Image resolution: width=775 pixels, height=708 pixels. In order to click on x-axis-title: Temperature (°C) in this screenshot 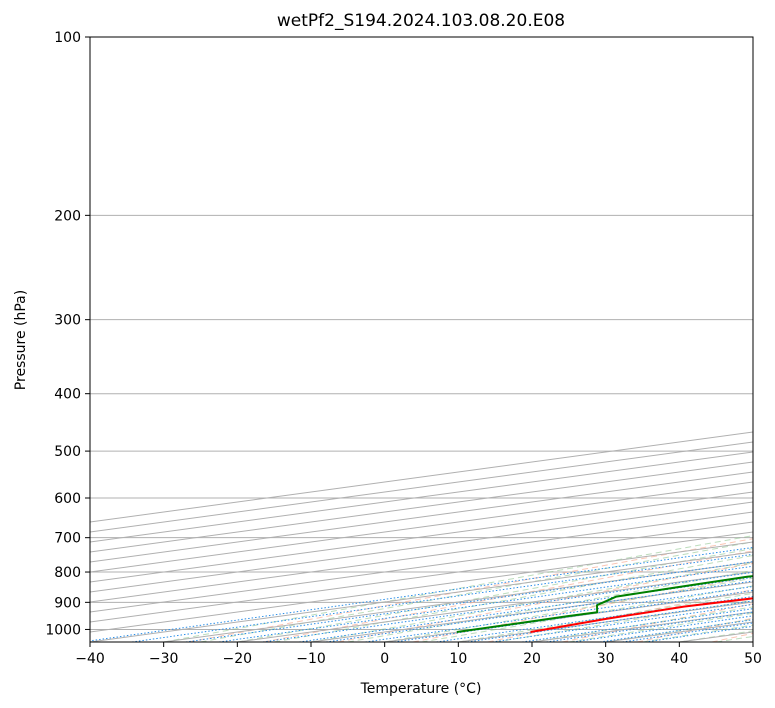, I will do `click(421, 689)`.